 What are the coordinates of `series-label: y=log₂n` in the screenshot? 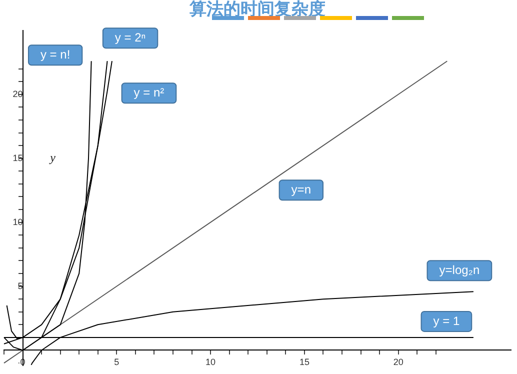 It's located at (459, 269).